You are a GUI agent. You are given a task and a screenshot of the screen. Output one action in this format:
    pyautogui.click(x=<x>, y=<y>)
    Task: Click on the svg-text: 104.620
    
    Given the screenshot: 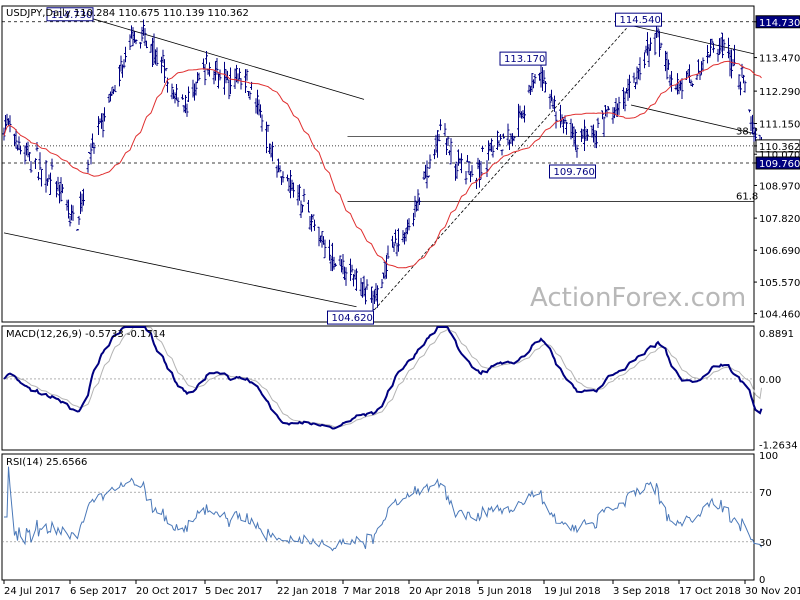 What is the action you would take?
    pyautogui.click(x=352, y=318)
    